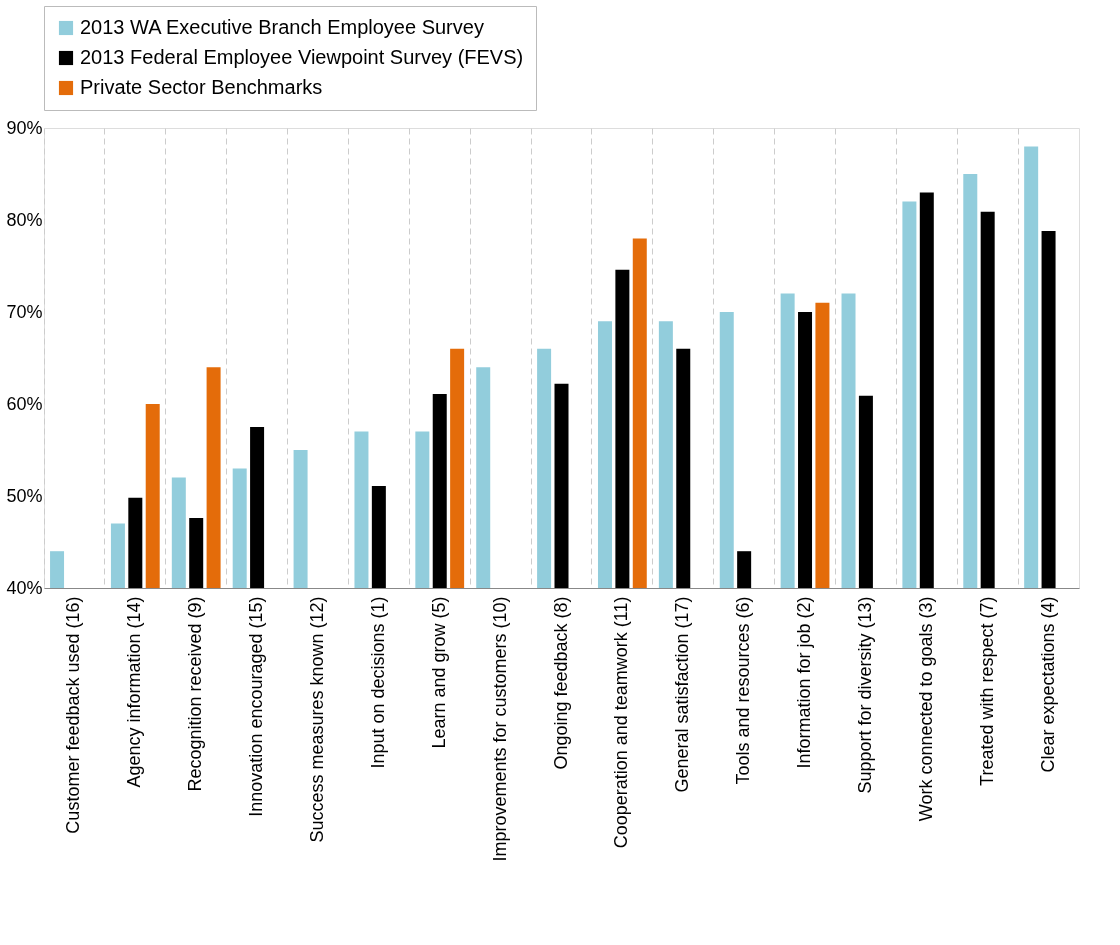 Image resolution: width=1120 pixels, height=945 pixels. What do you see at coordinates (24, 495) in the screenshot?
I see `y-tick-label: 50%` at bounding box center [24, 495].